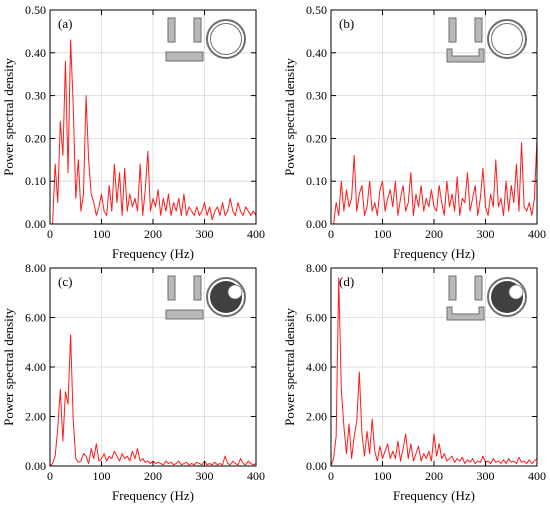 The image size is (550, 508). I want to click on panel-label: (a), so click(65, 23).